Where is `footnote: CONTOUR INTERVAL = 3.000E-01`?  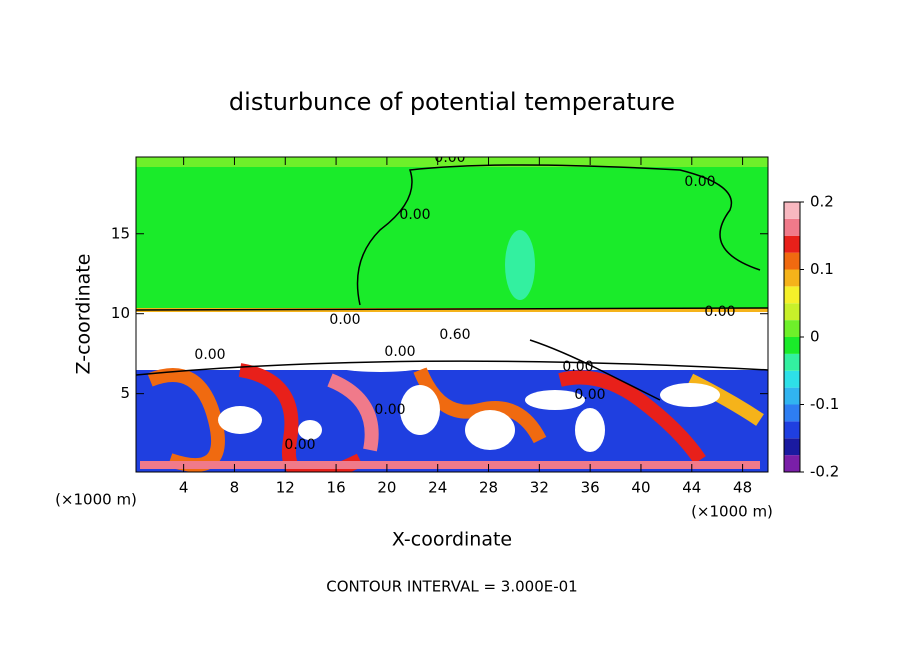
footnote: CONTOUR INTERVAL = 3.000E-01 is located at coordinates (451, 587).